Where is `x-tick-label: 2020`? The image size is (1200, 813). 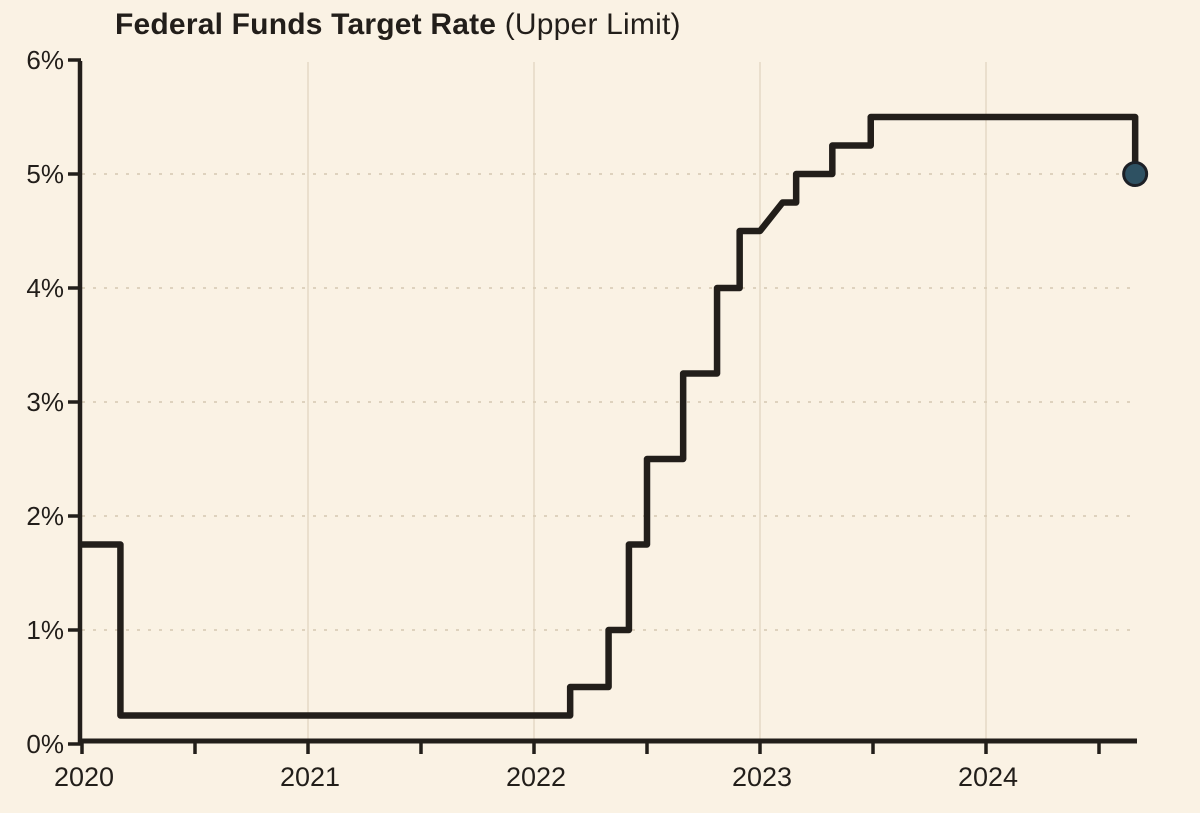 x-tick-label: 2020 is located at coordinates (84, 777).